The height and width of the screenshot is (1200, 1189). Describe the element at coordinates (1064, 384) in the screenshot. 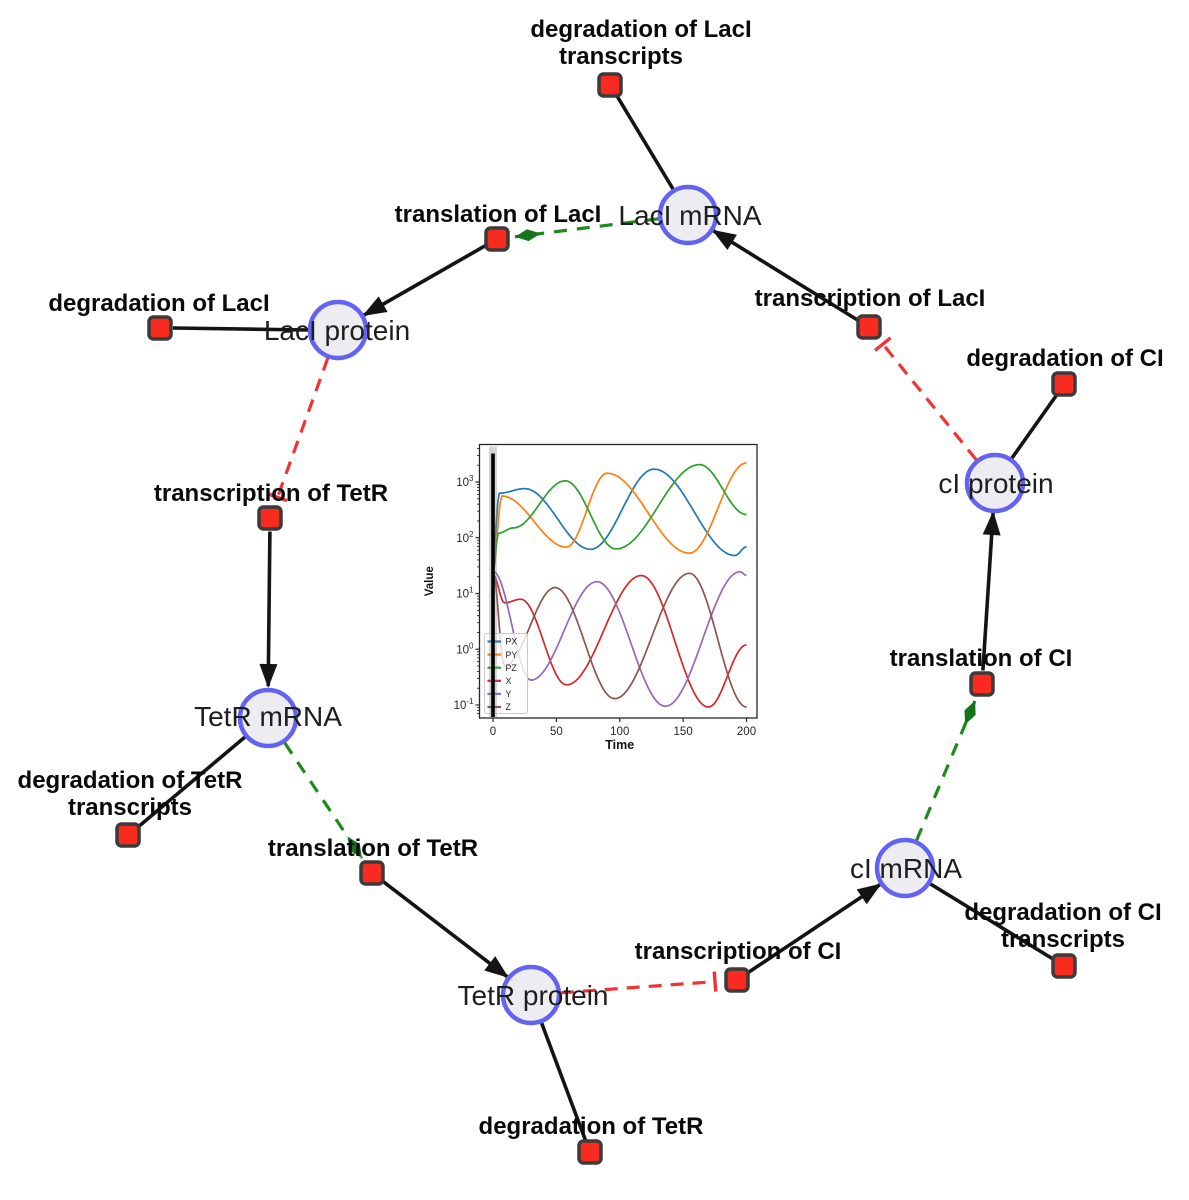

I see `reaction-node-degradation-of-cI` at that location.